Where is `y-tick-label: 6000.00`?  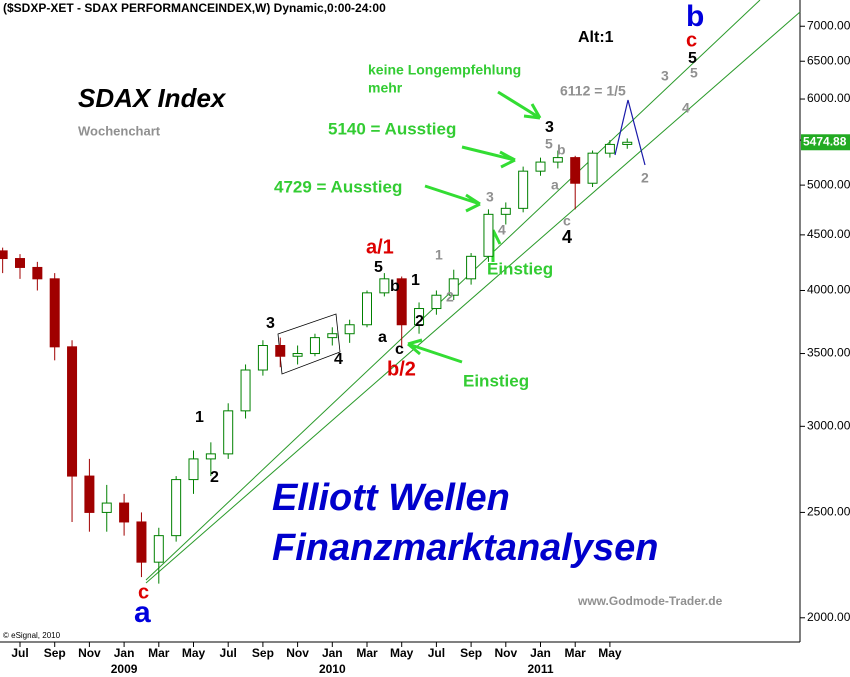 y-tick-label: 6000.00 is located at coordinates (828, 98).